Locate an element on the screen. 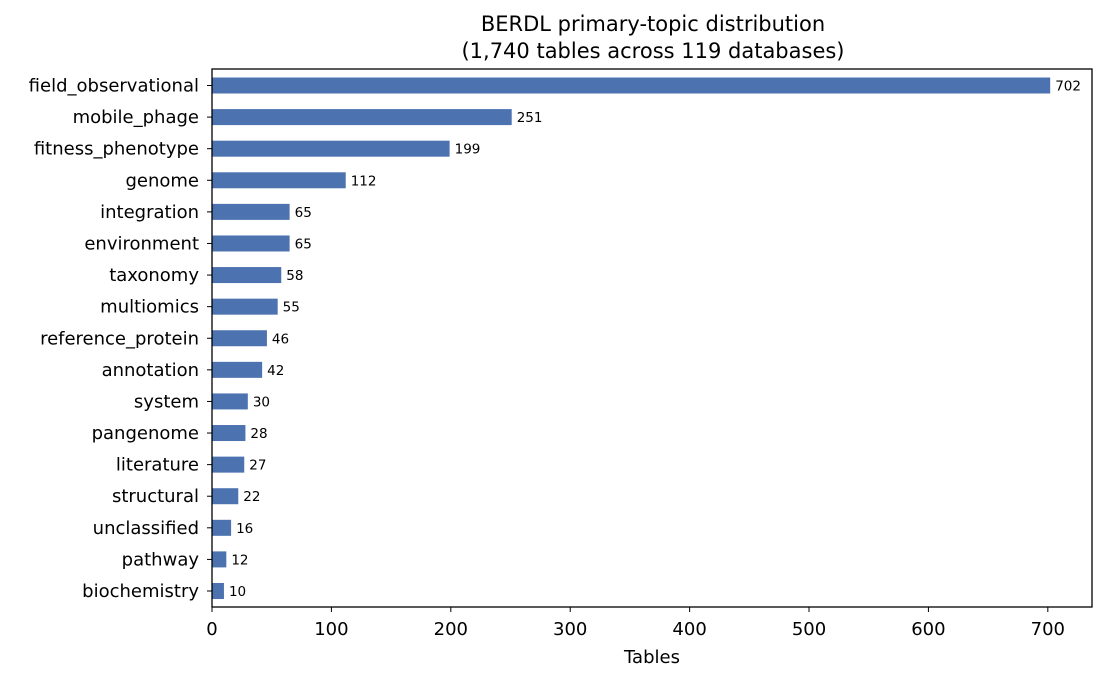 The image size is (1106, 680). x-axis-label: Tables is located at coordinates (651, 657).